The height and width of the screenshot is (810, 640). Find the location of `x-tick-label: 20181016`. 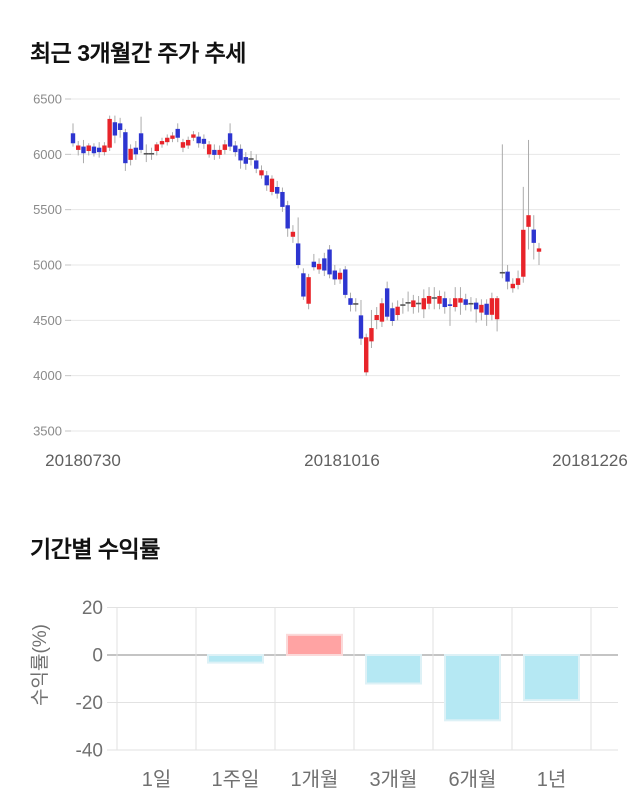

x-tick-label: 20181016 is located at coordinates (342, 460).